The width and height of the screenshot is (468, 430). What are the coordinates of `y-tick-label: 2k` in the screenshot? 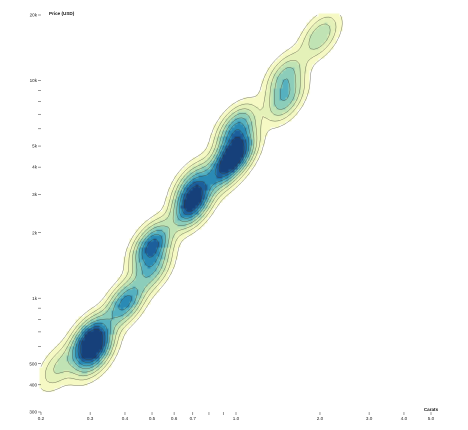 It's located at (35, 232).